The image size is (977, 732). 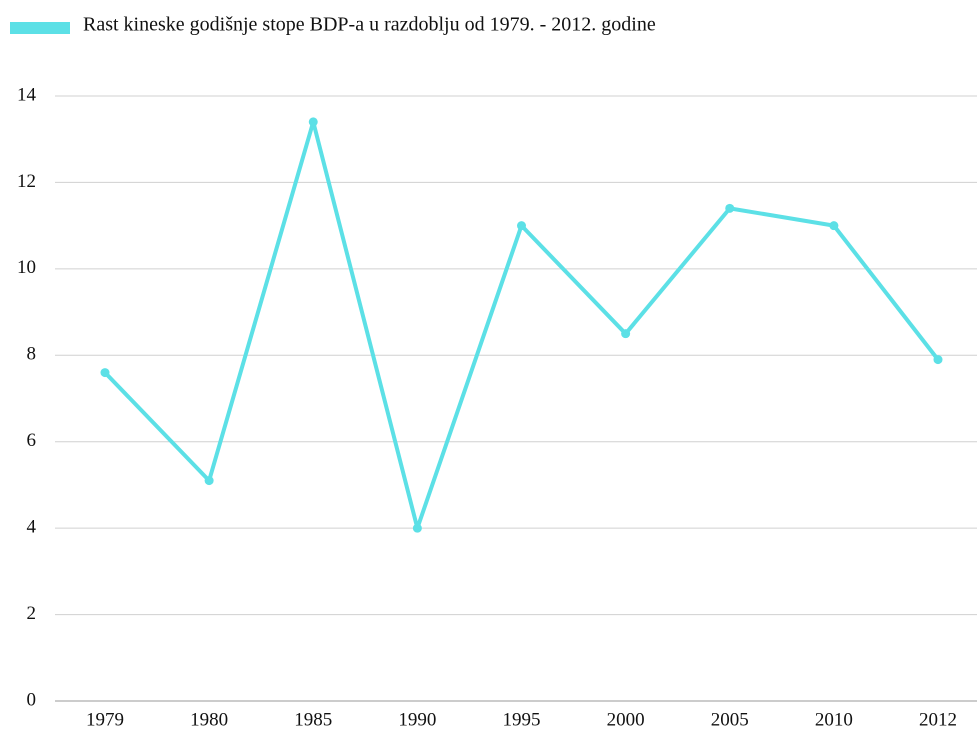 What do you see at coordinates (26, 267) in the screenshot?
I see `y-tick-label: 10` at bounding box center [26, 267].